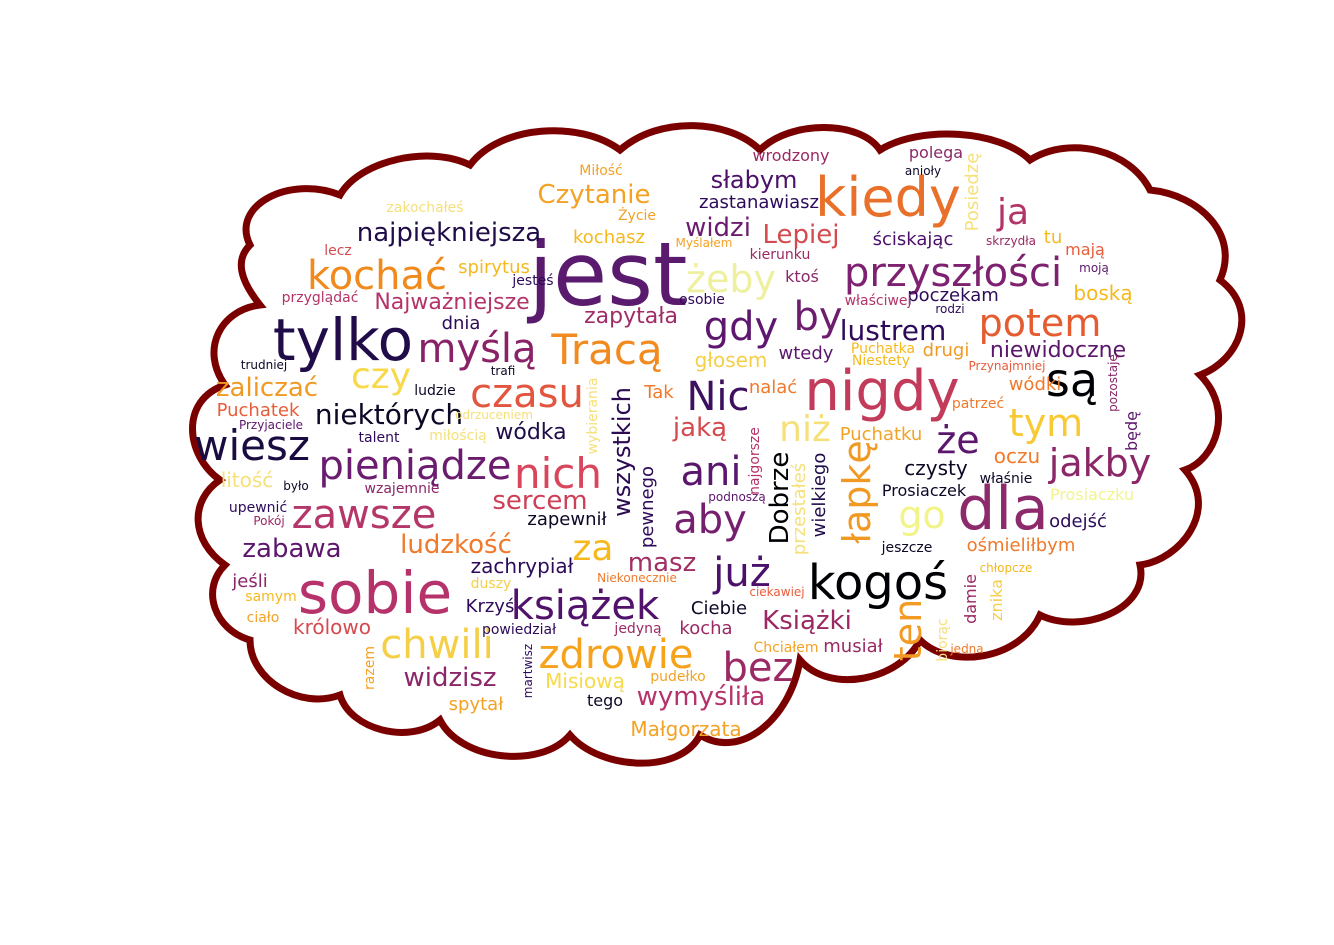 This screenshot has height=945, width=1334. Describe the element at coordinates (1103, 293) in the screenshot. I see `cloud-word: boską` at that location.